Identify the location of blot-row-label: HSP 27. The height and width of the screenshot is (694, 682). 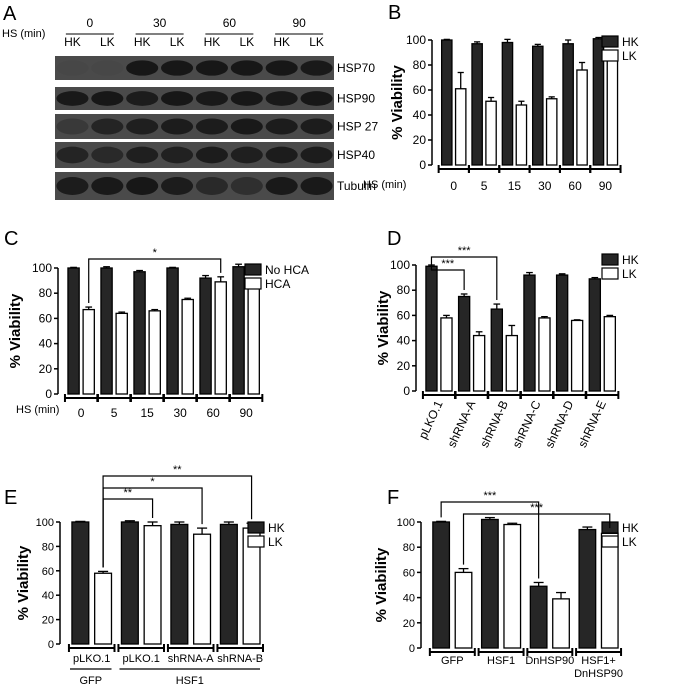
(357, 127).